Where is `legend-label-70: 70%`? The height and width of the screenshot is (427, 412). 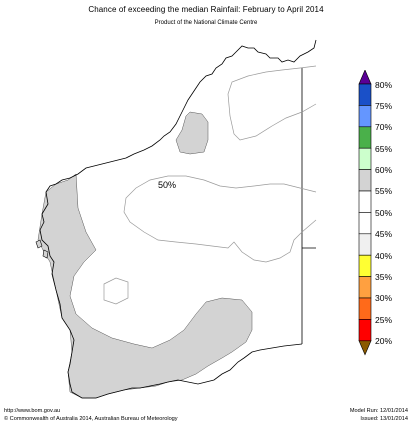
legend-label-70: 70% is located at coordinates (384, 127).